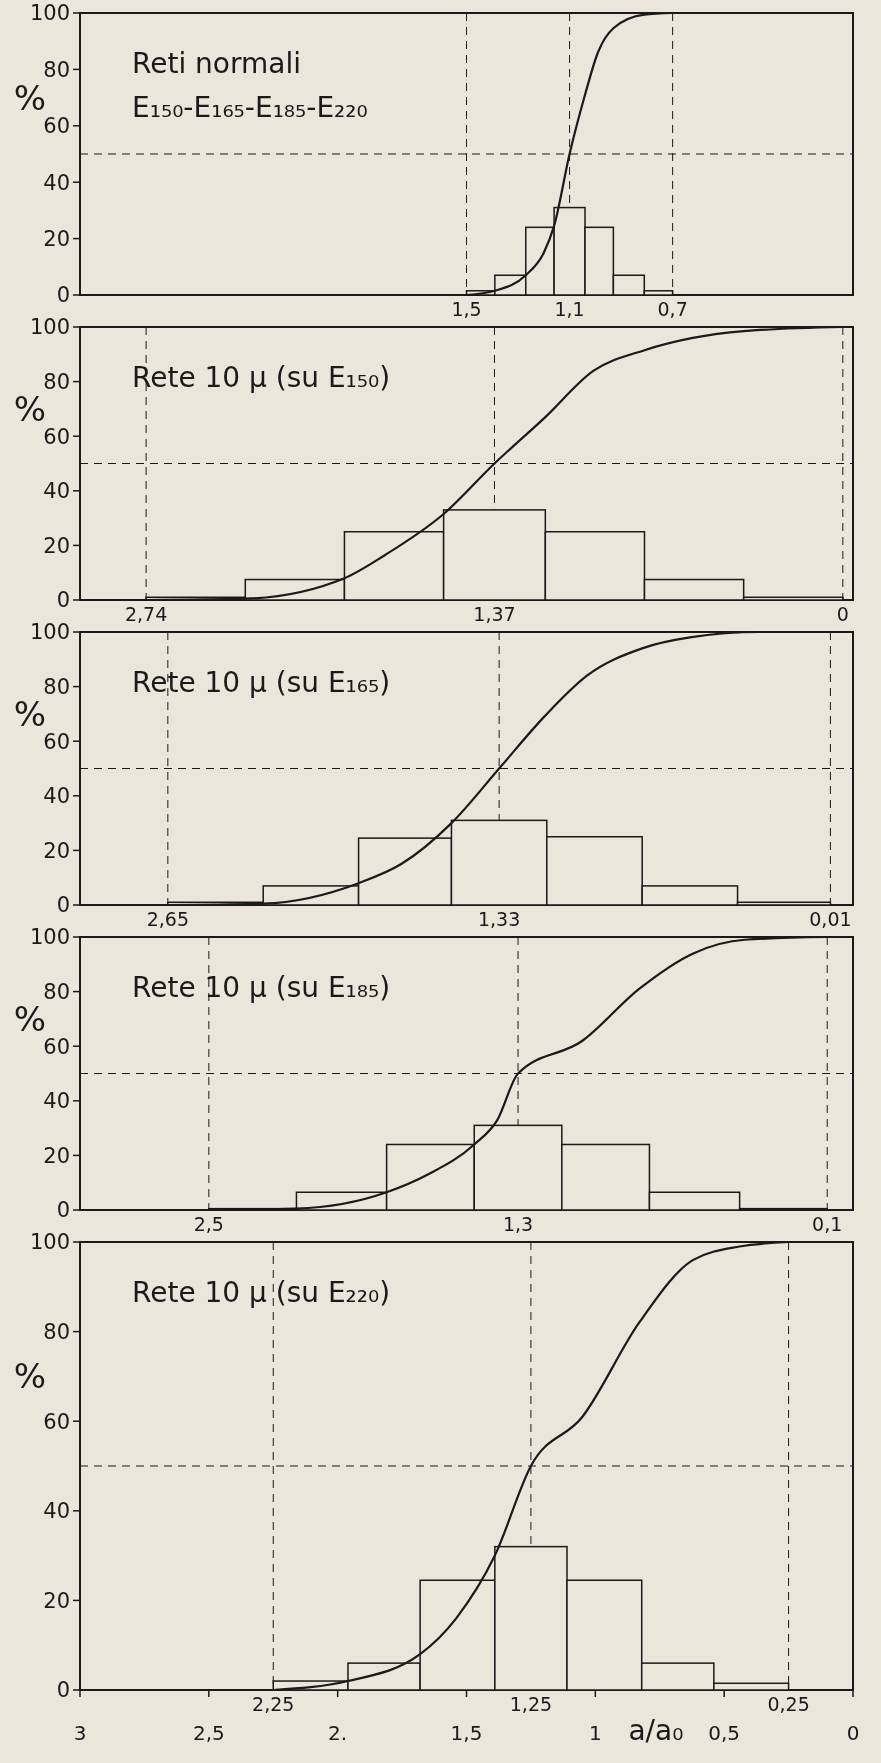 Image resolution: width=881 pixels, height=1763 pixels. What do you see at coordinates (466, 309) in the screenshot?
I see `ref-line-label: 1,5` at bounding box center [466, 309].